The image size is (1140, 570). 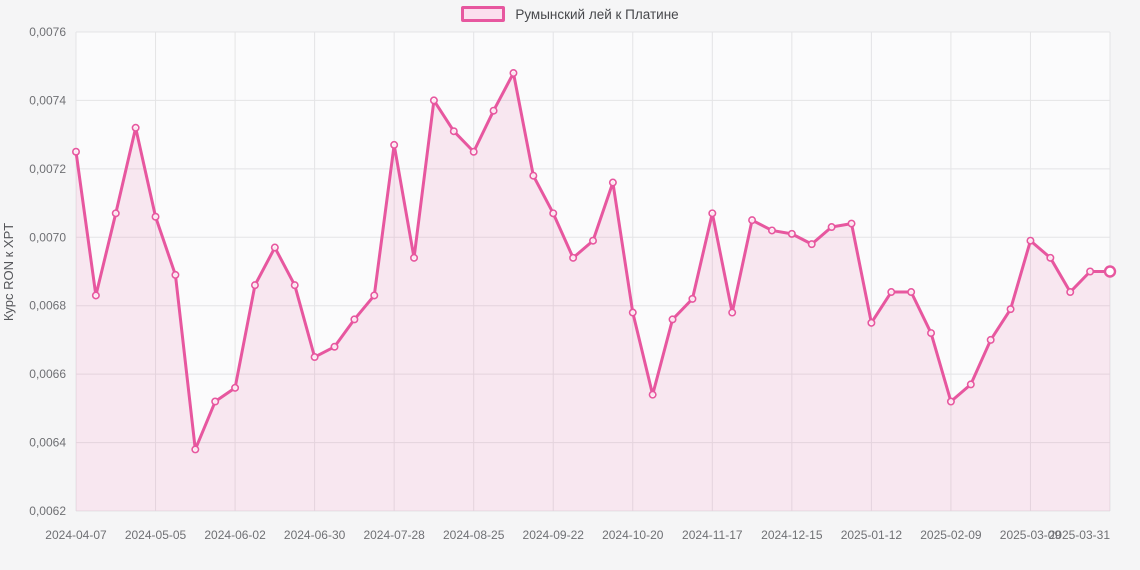 What do you see at coordinates (315, 535) in the screenshot?
I see `x-tick-label: 2024-06-30` at bounding box center [315, 535].